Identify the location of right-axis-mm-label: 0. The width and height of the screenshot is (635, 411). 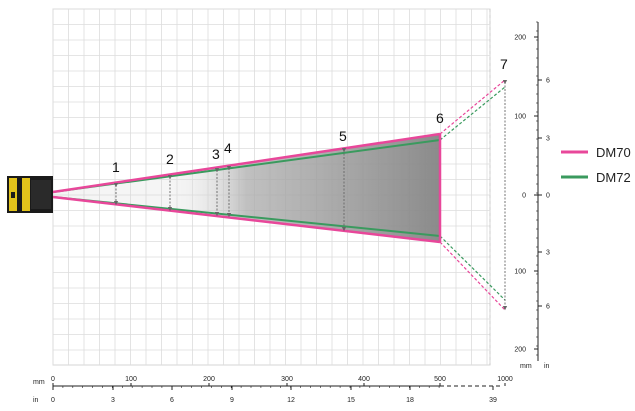
(524, 196).